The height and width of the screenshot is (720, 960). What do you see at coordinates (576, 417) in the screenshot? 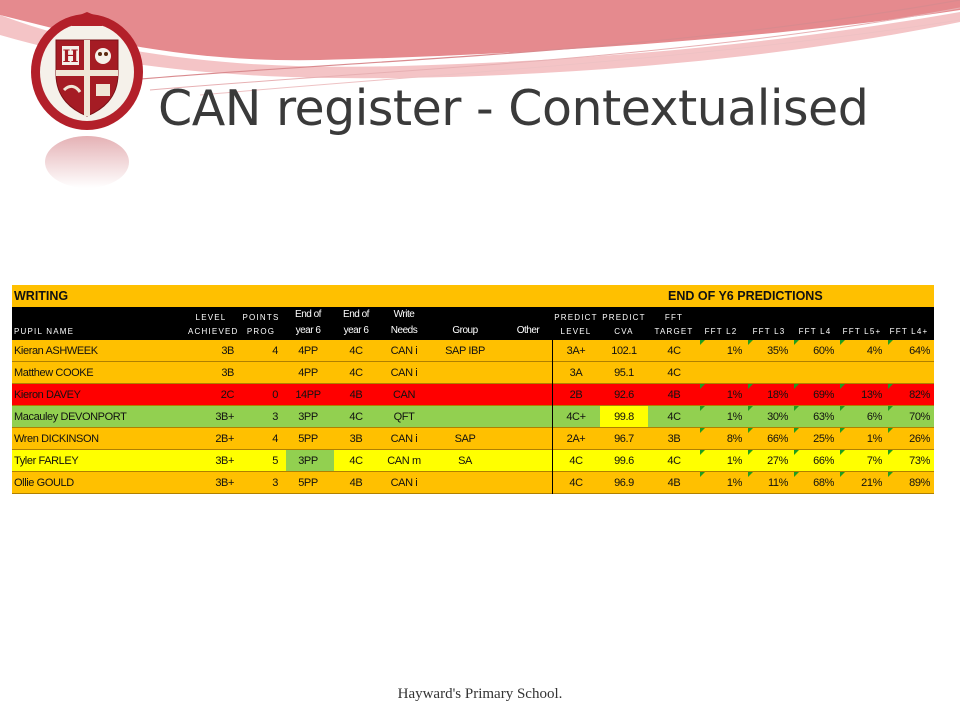
I see `cell-predict-level: 4C+` at bounding box center [576, 417].